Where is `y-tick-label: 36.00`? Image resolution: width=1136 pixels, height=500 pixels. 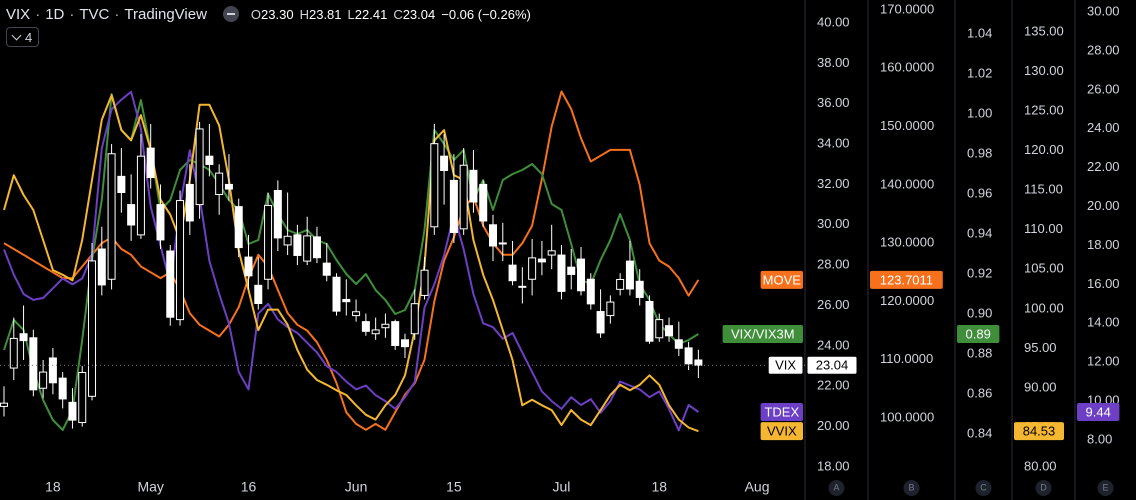
y-tick-label: 36.00 is located at coordinates (833, 102).